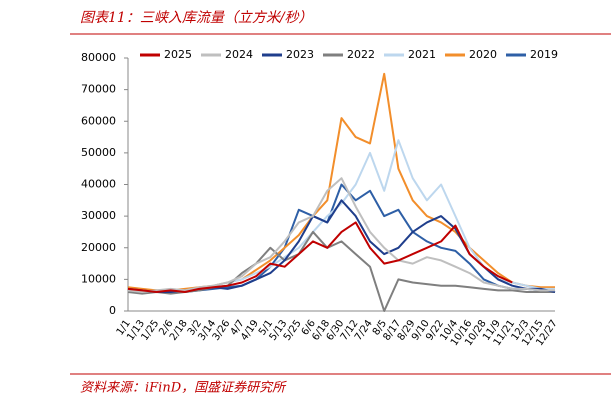  What do you see at coordinates (98, 152) in the screenshot?
I see `y-tick-label: 50000` at bounding box center [98, 152].